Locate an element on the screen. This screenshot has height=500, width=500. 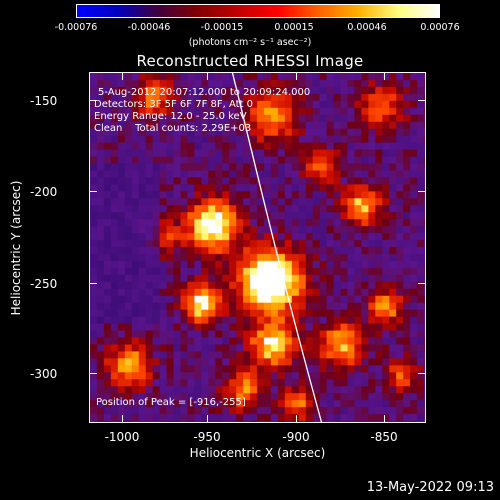
y-axis-label: Heliocentric Y (arcsec) is located at coordinates (16, 248).